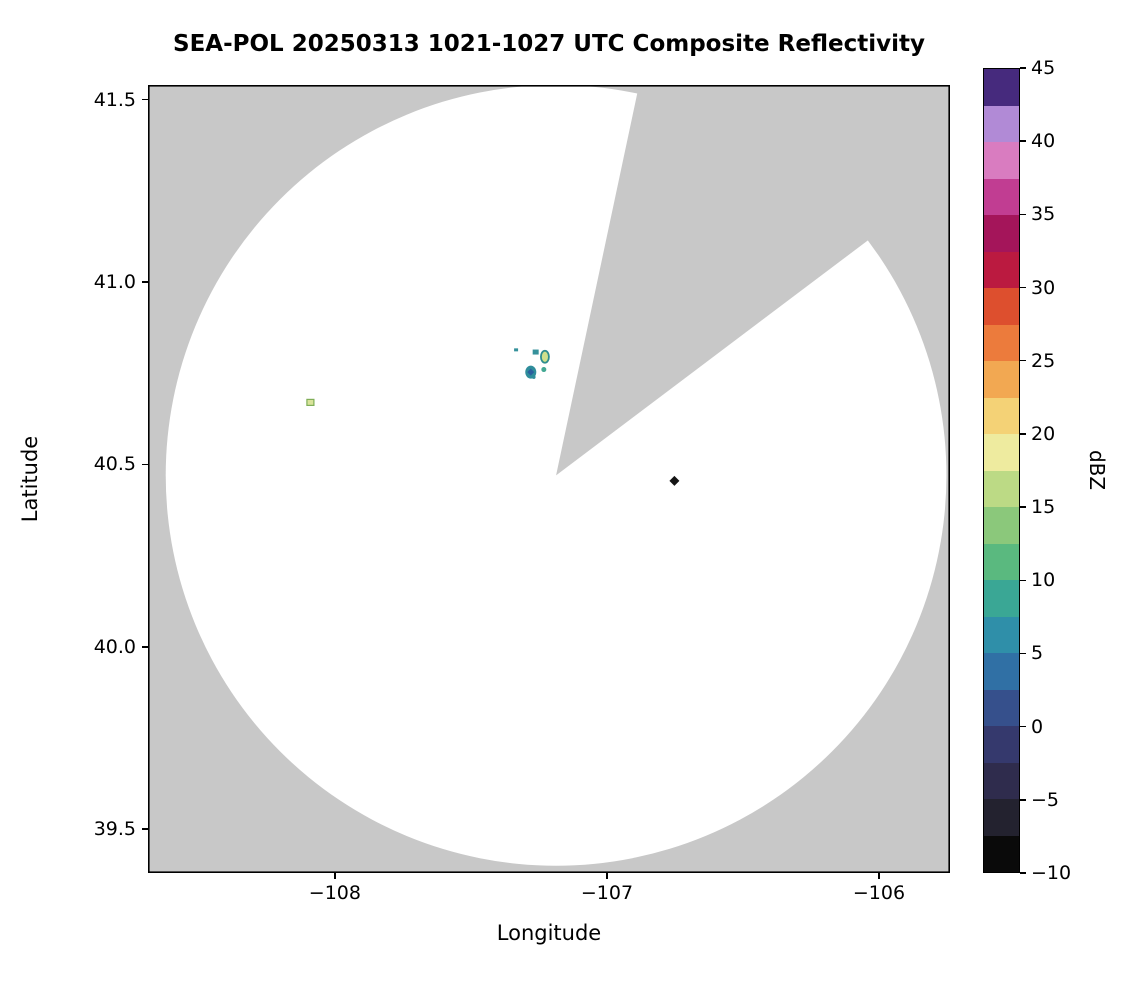 This screenshot has width=1146, height=990. I want to click on colorbar-tick-label: −5, so click(1045, 799).